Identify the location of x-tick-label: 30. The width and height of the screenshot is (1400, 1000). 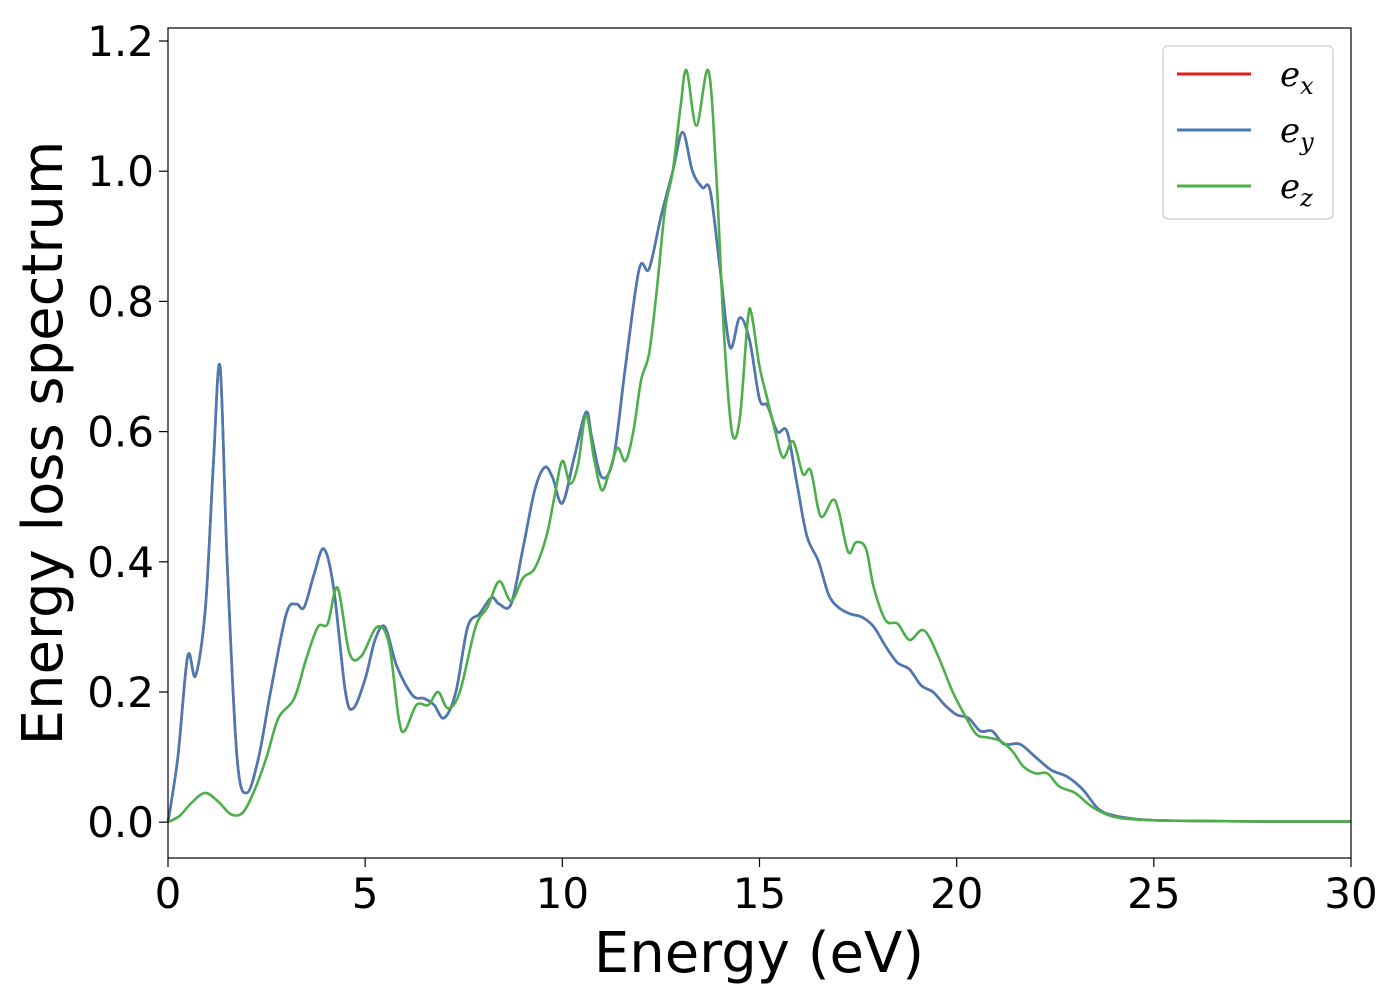
(1350, 893).